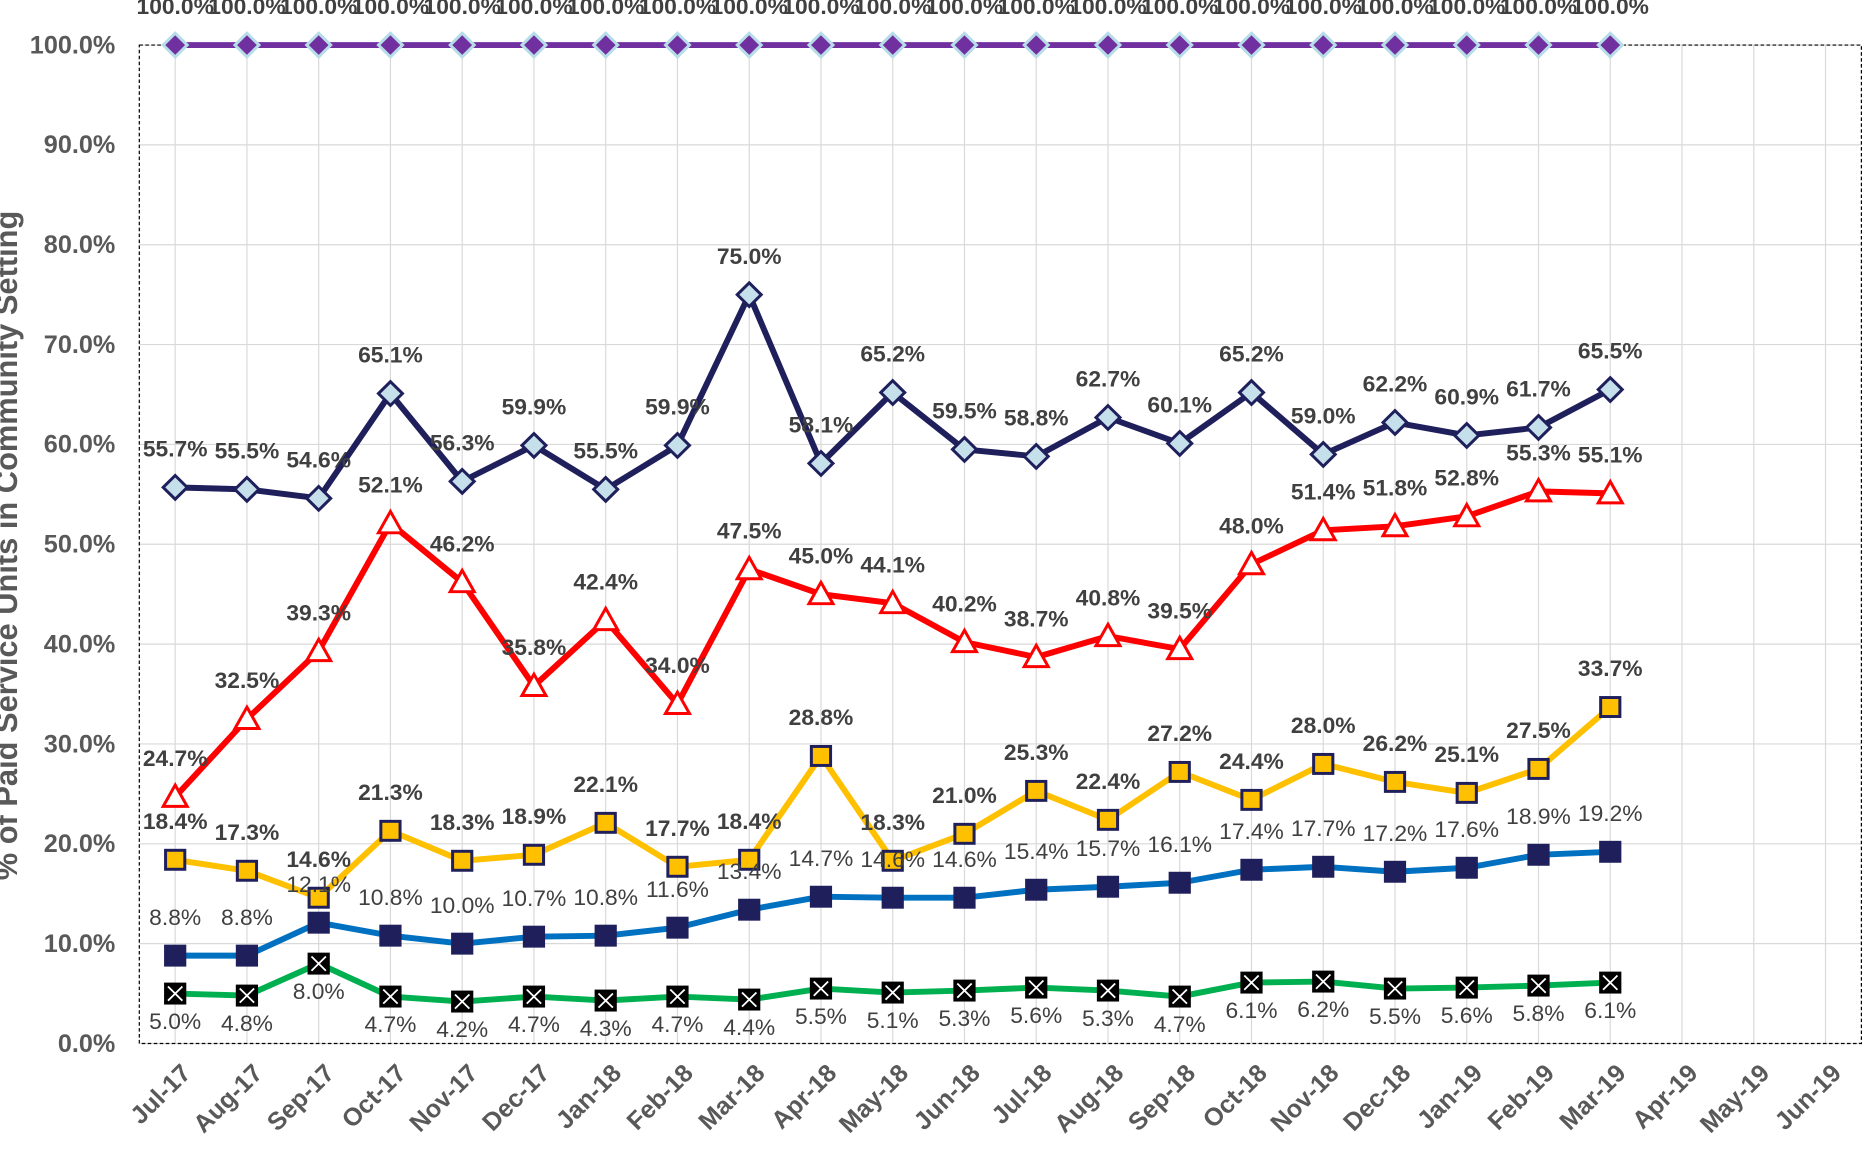  I want to click on data-label: 11.6%, so click(677, 889).